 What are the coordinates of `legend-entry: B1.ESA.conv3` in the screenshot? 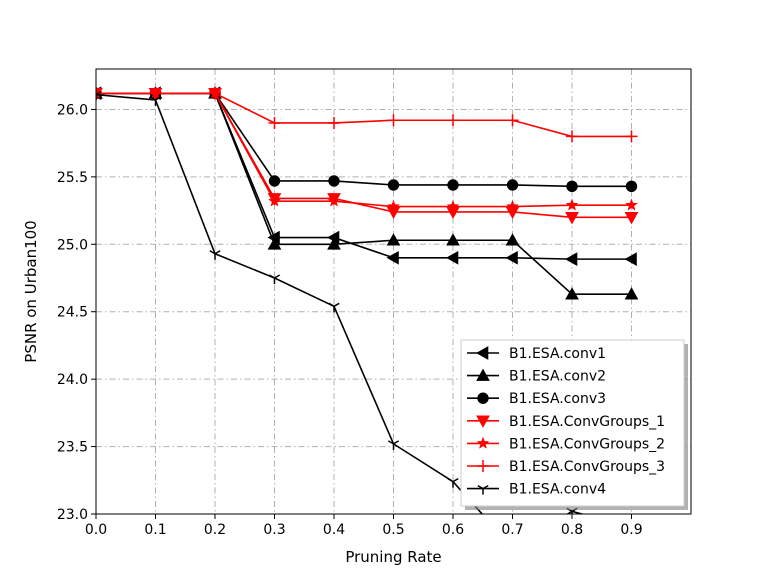 It's located at (536, 399).